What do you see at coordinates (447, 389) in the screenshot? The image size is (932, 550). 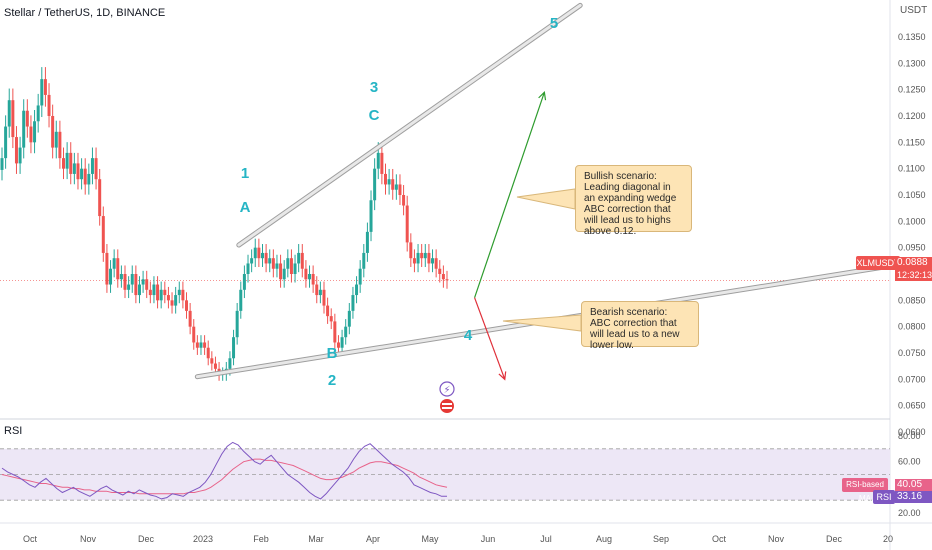 I see `lightning-icon` at bounding box center [447, 389].